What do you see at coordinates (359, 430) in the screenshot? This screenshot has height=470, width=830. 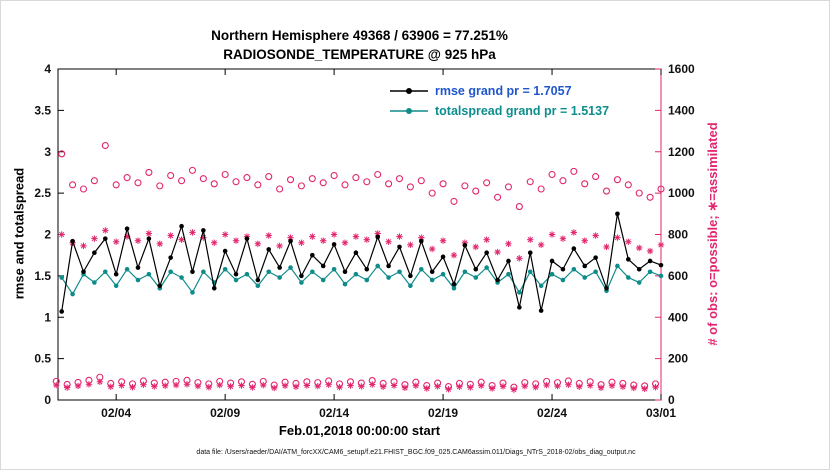 I see `x-axis-label: Feb.01,2018 00:00:00 start` at bounding box center [359, 430].